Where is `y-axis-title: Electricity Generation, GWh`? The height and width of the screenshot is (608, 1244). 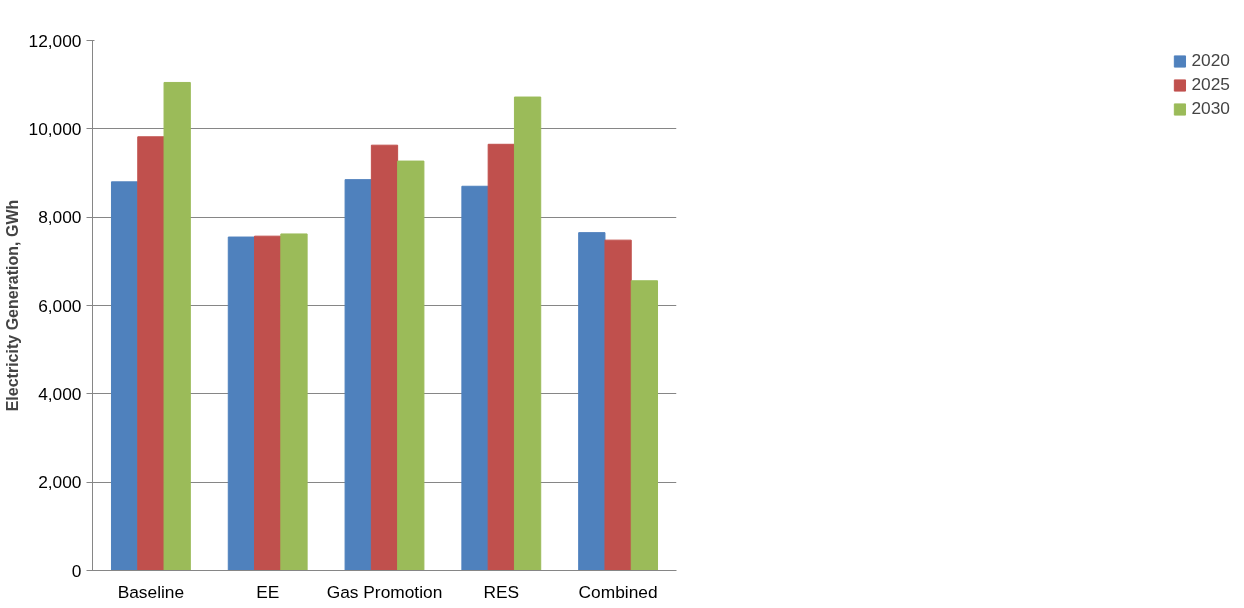
y-axis-title: Electricity Generation, GWh is located at coordinates (12, 305).